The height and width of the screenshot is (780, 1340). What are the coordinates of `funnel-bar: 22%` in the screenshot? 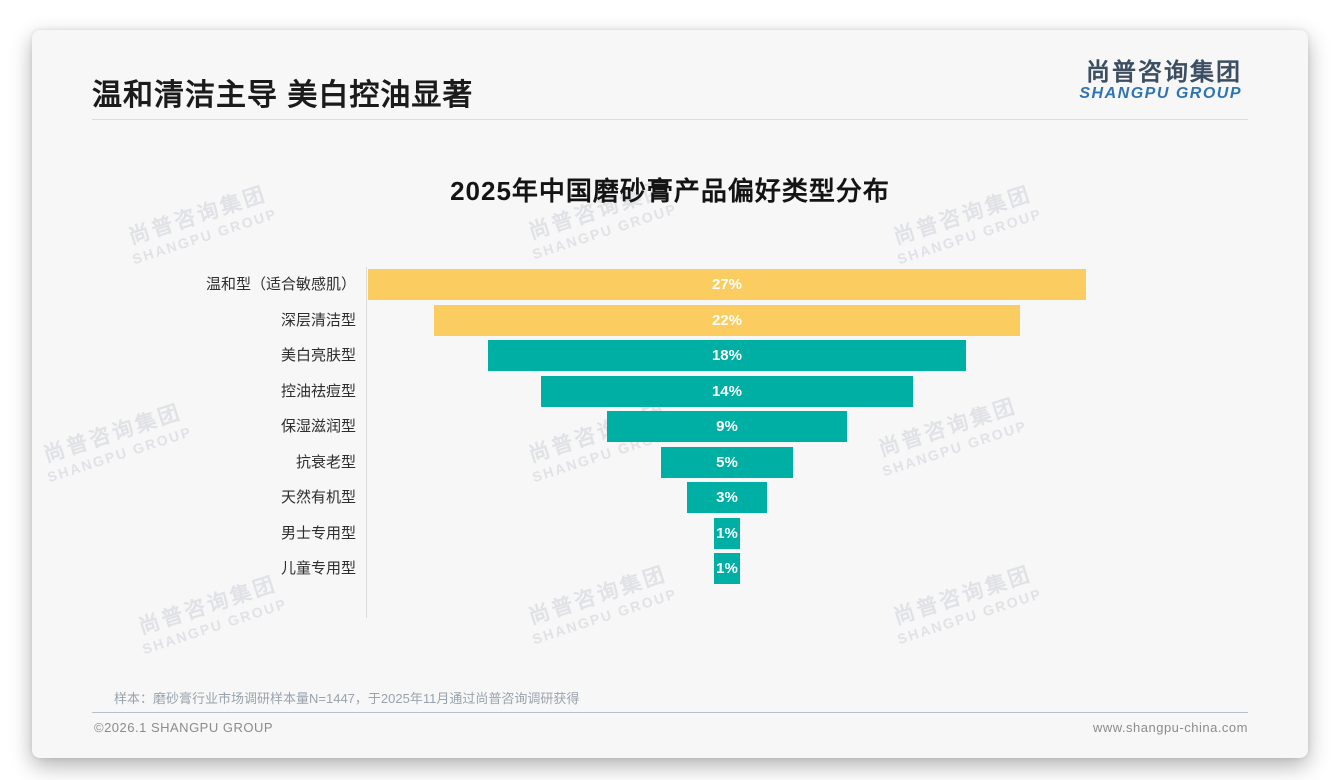 It's located at (727, 320).